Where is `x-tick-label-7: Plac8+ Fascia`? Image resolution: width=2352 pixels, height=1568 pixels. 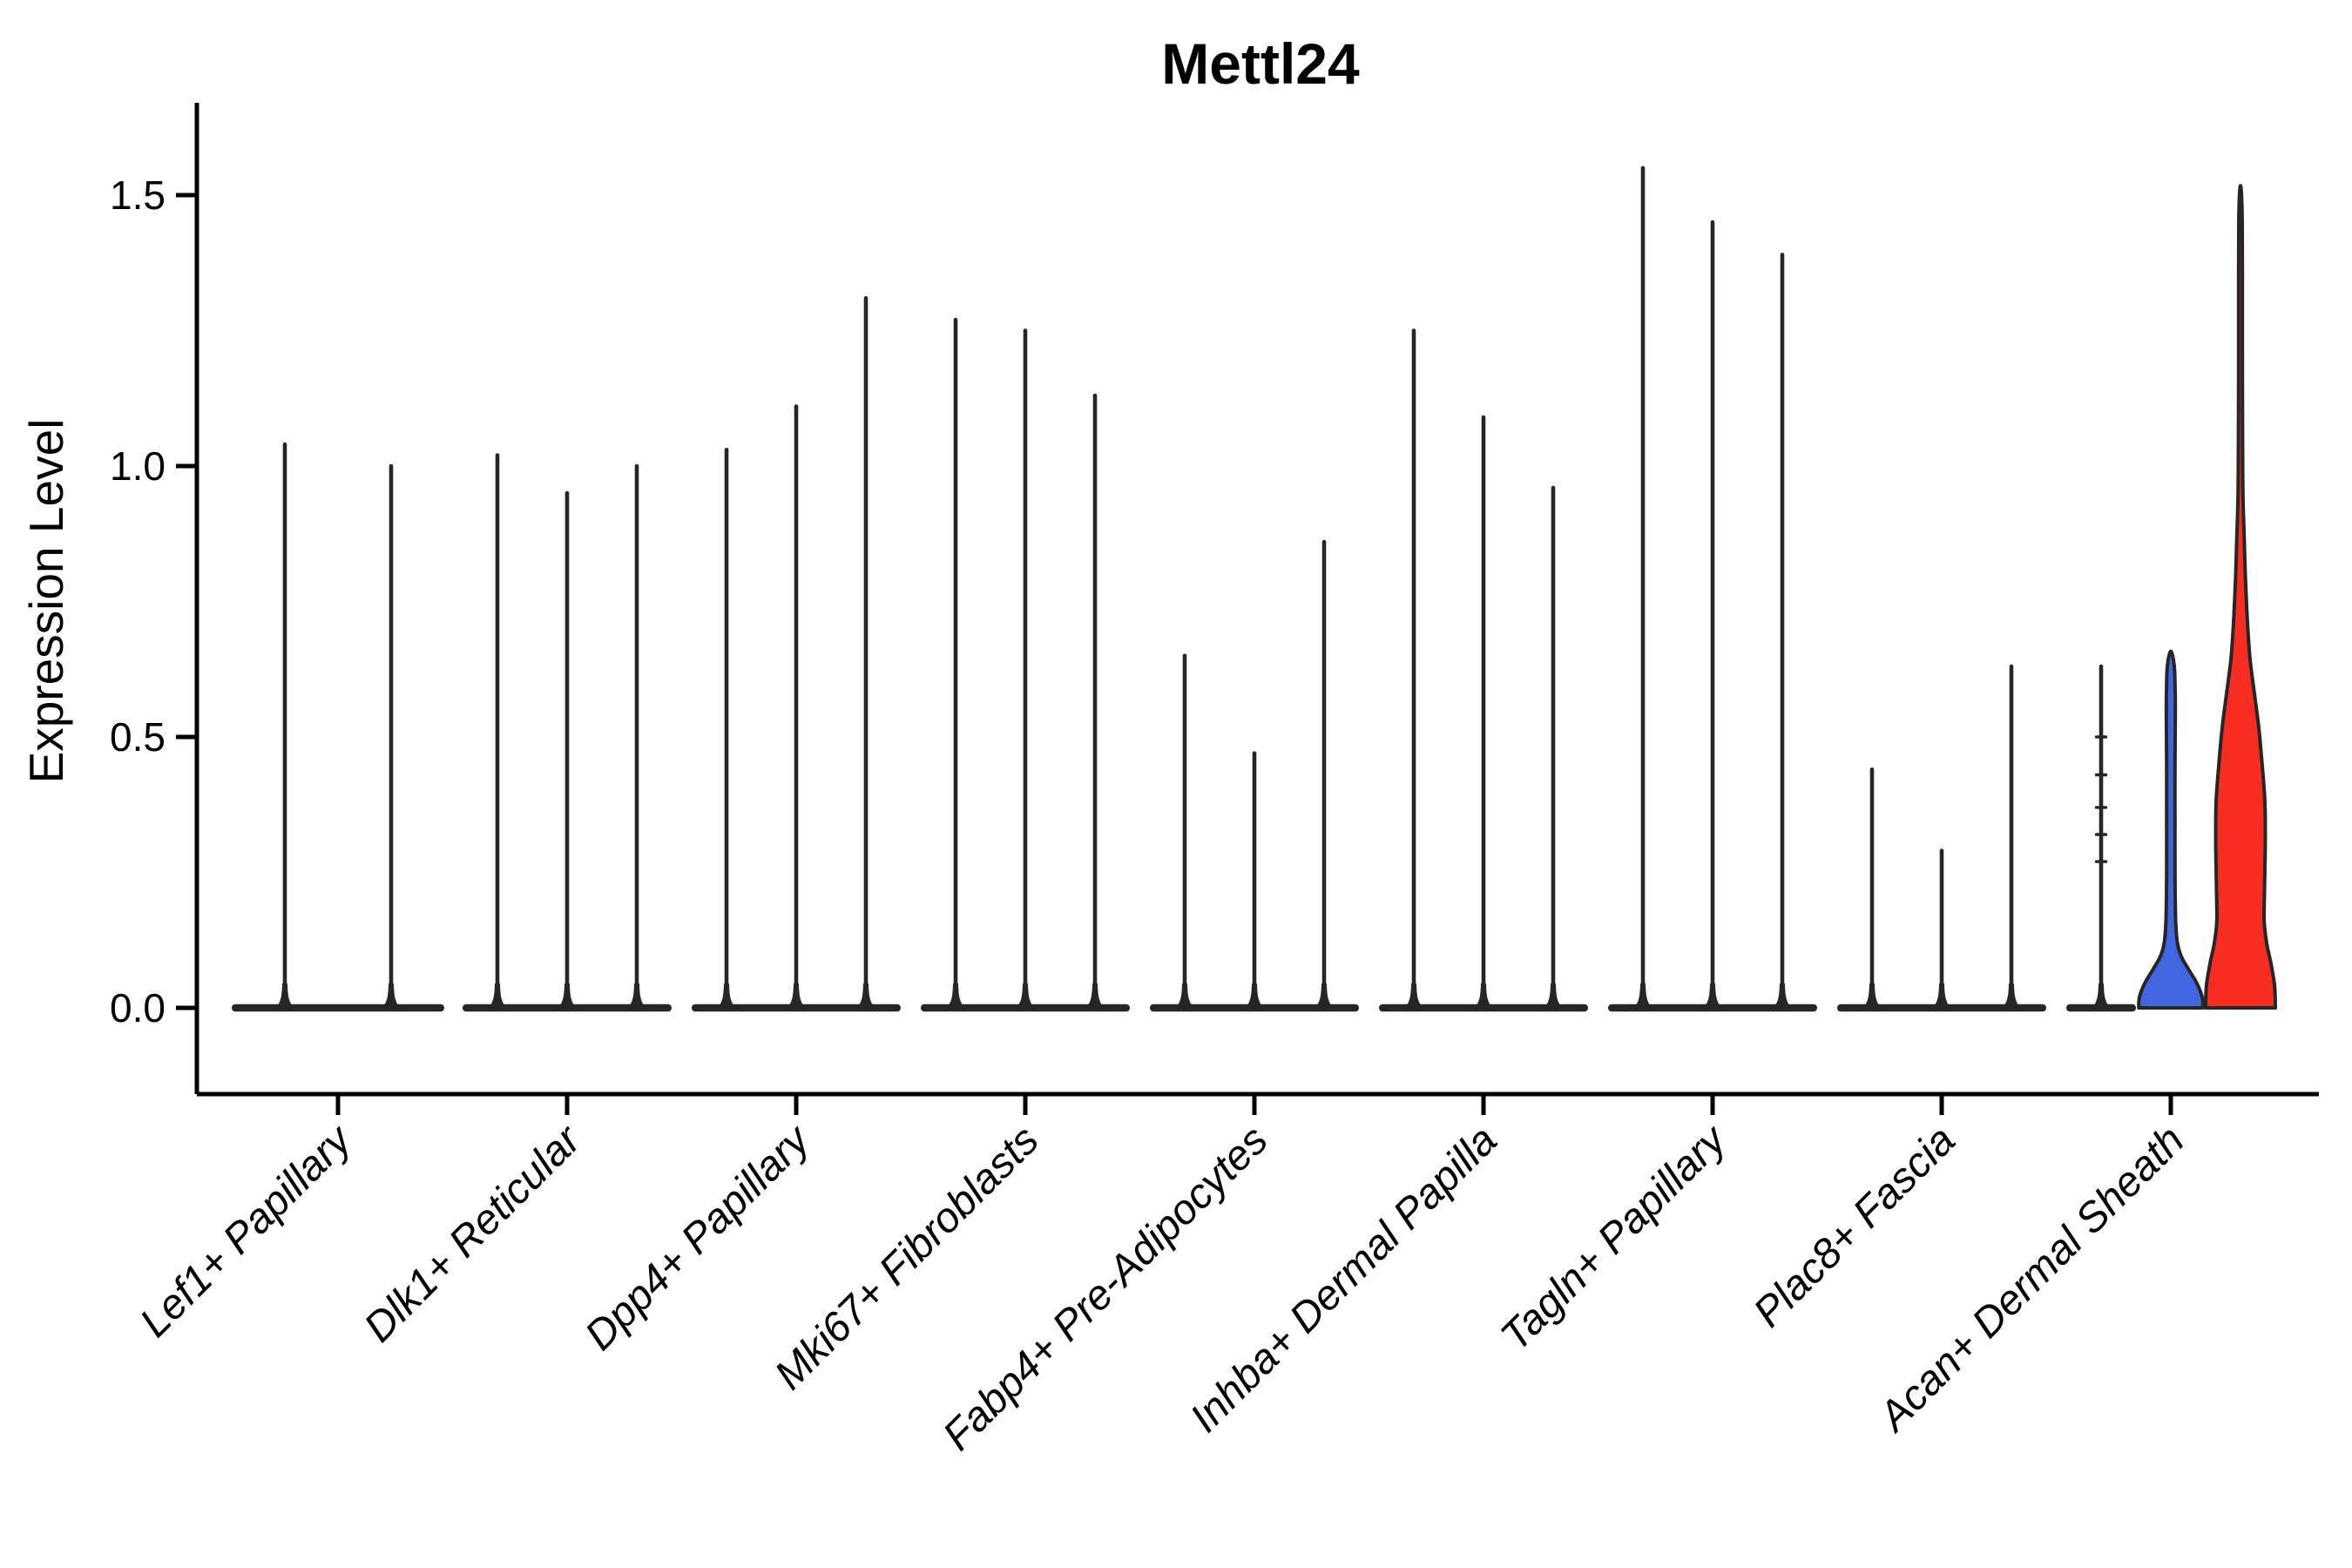
x-tick-label-7: Plac8+ Fascia is located at coordinates (1854, 1226).